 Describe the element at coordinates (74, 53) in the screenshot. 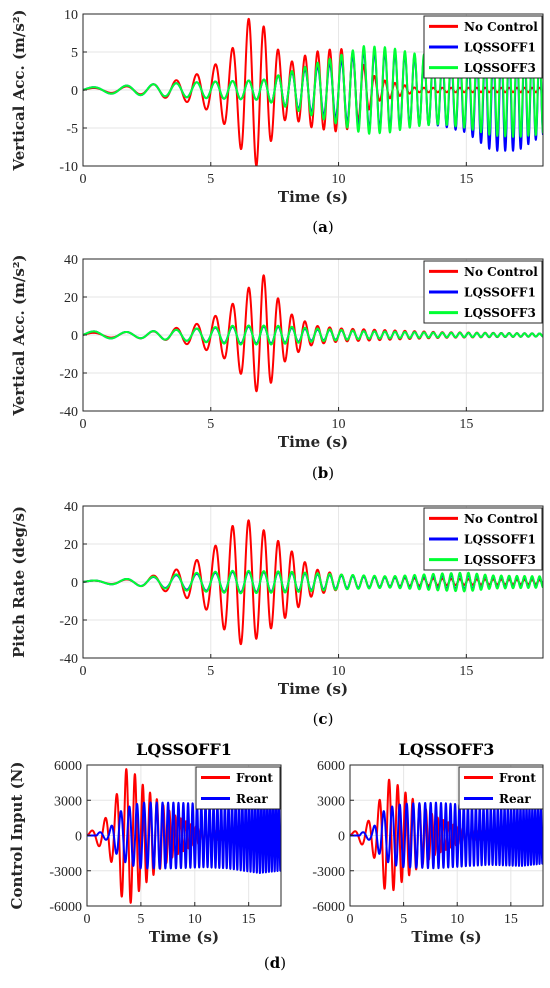

I see `y-tick-label: 5` at that location.